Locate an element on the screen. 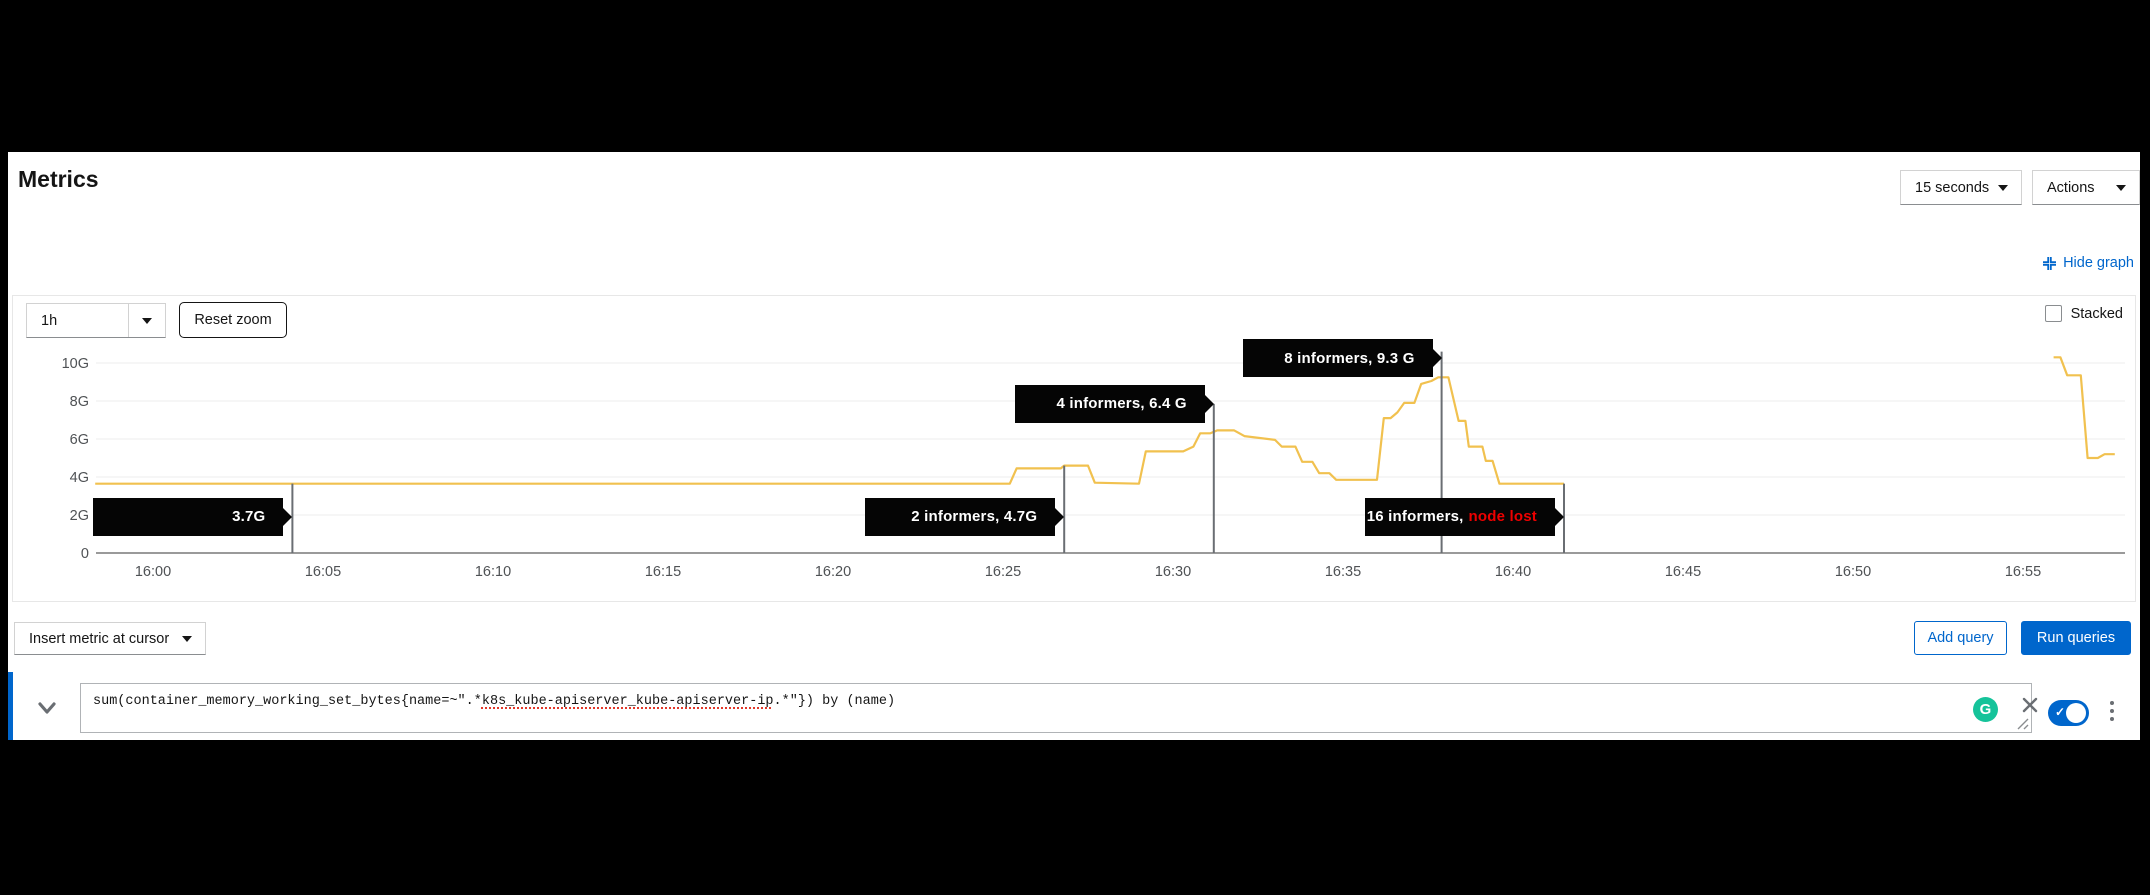  interval-select-value: 15 seconds is located at coordinates (1952, 187).